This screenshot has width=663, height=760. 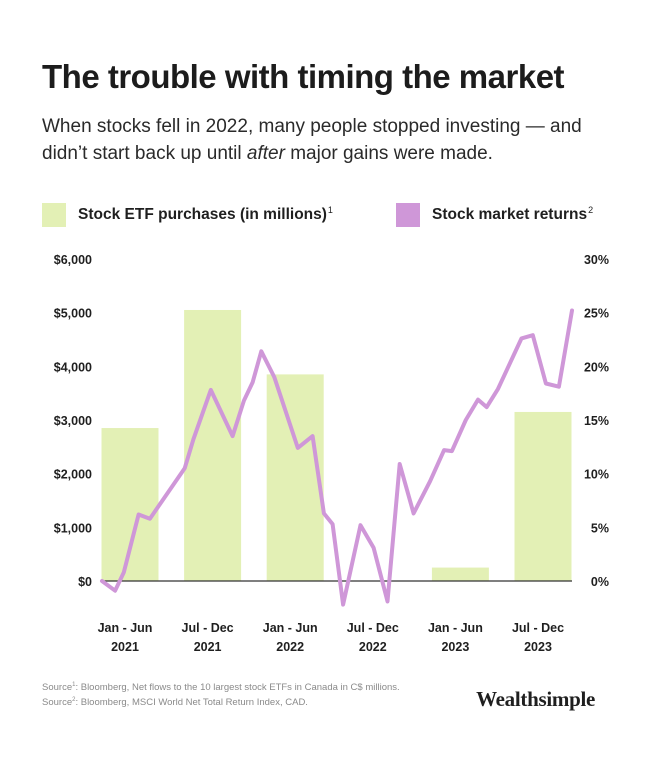 What do you see at coordinates (57, 688) in the screenshot?
I see `source-note-1-prefix: Source` at bounding box center [57, 688].